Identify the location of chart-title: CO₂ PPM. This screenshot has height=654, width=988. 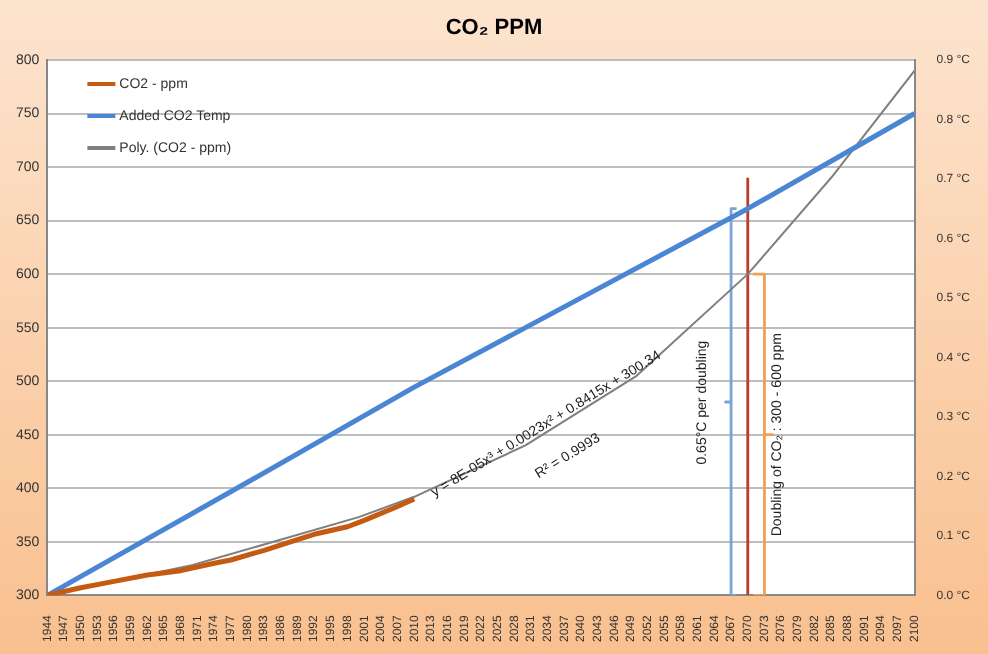
(494, 28).